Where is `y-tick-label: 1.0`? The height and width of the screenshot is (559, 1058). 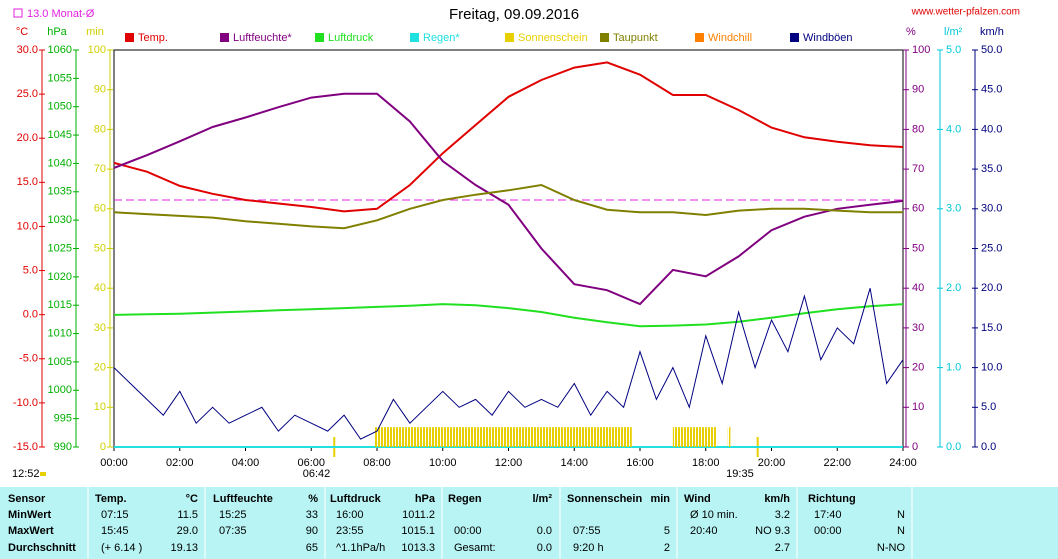
y-tick-label: 1.0 is located at coordinates (953, 368).